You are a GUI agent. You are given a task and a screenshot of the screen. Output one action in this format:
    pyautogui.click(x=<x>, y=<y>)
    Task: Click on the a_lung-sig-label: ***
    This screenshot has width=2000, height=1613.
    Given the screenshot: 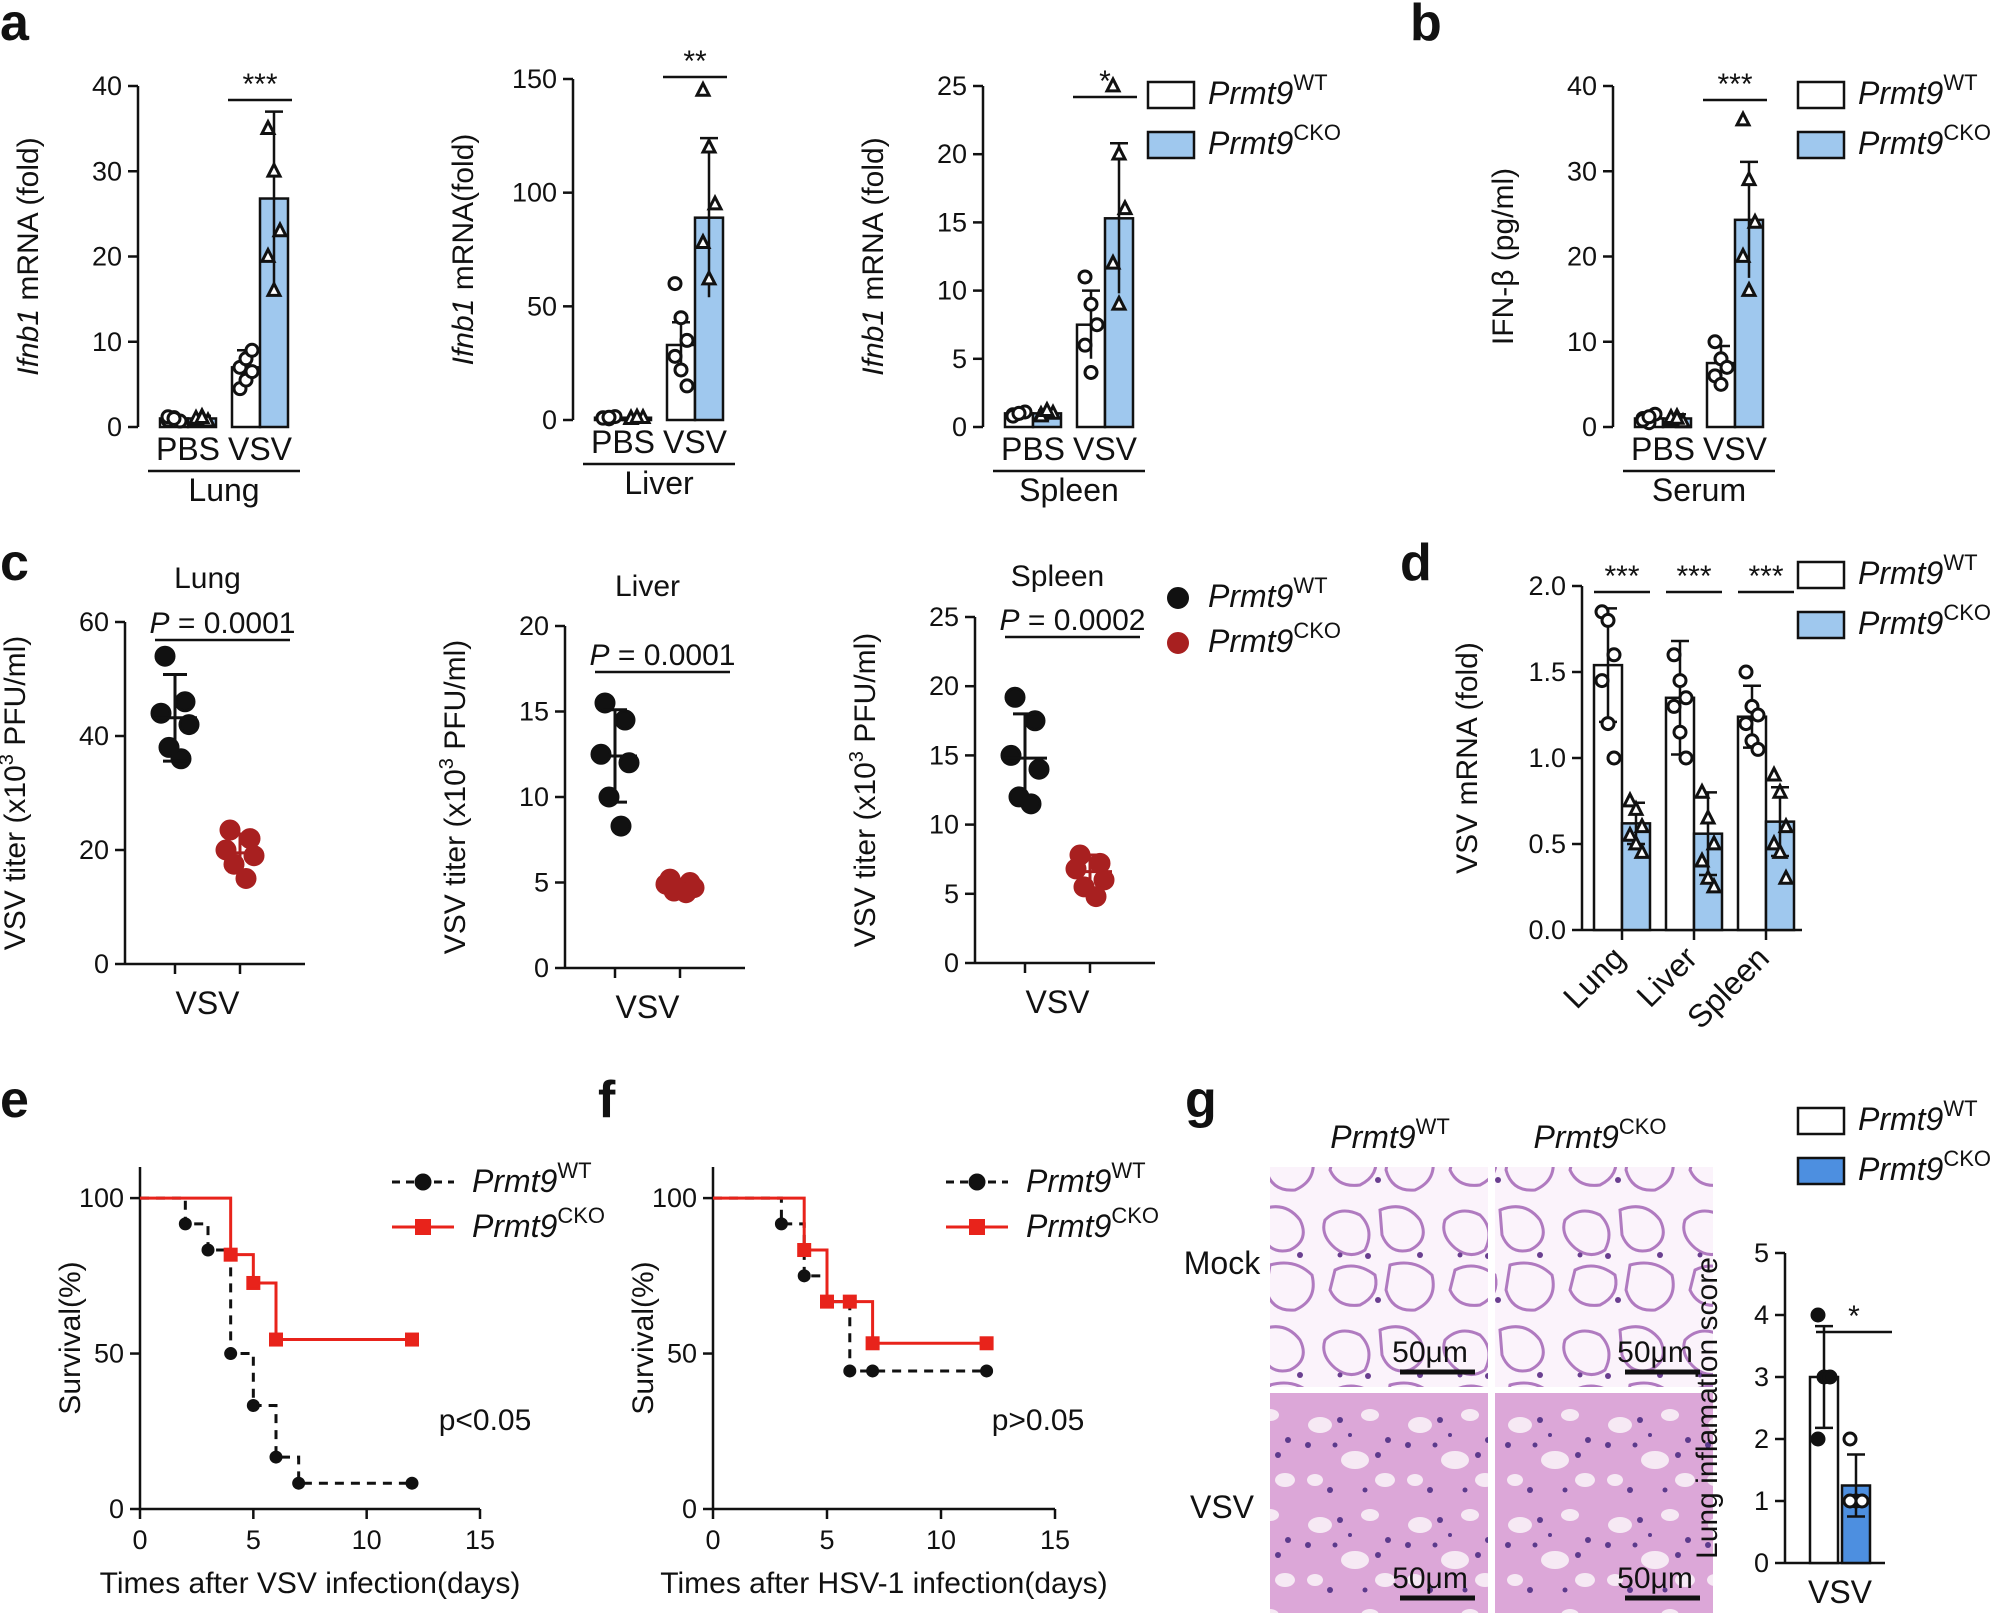 What is the action you would take?
    pyautogui.click(x=259, y=84)
    